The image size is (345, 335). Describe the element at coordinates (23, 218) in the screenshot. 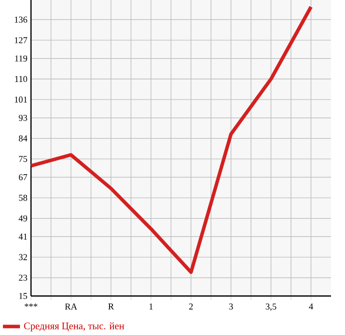

I see `y-tick-label: 49` at that location.